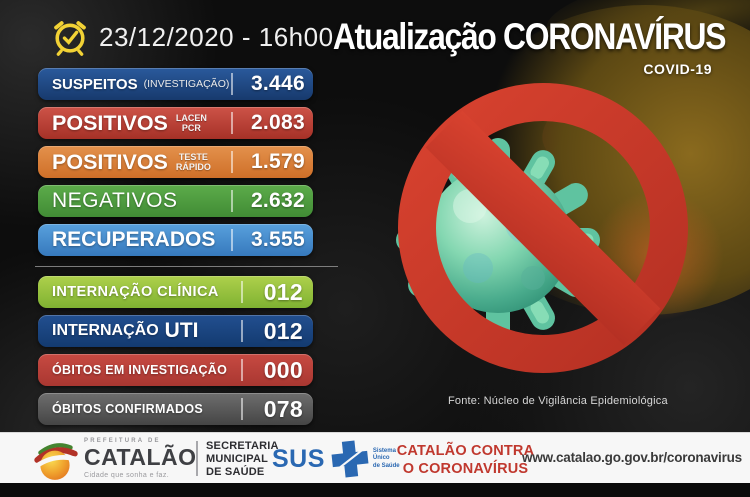 This screenshot has height=497, width=750. I want to click on stat-label: ÓBITOS CONFIRMADOS, so click(128, 409).